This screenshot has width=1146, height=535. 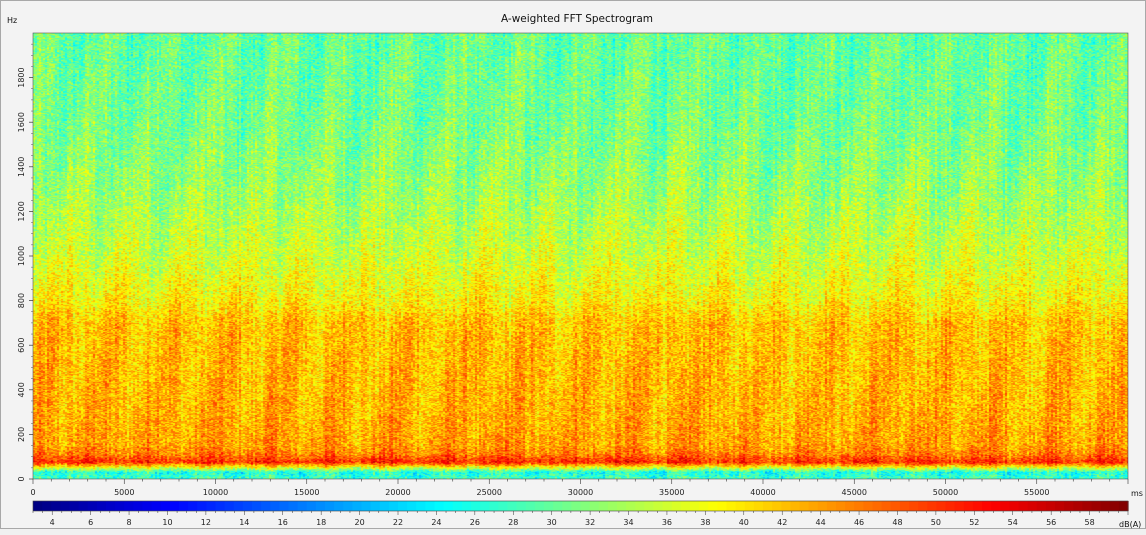 I want to click on y-tick-label: 1800, so click(x=21, y=77).